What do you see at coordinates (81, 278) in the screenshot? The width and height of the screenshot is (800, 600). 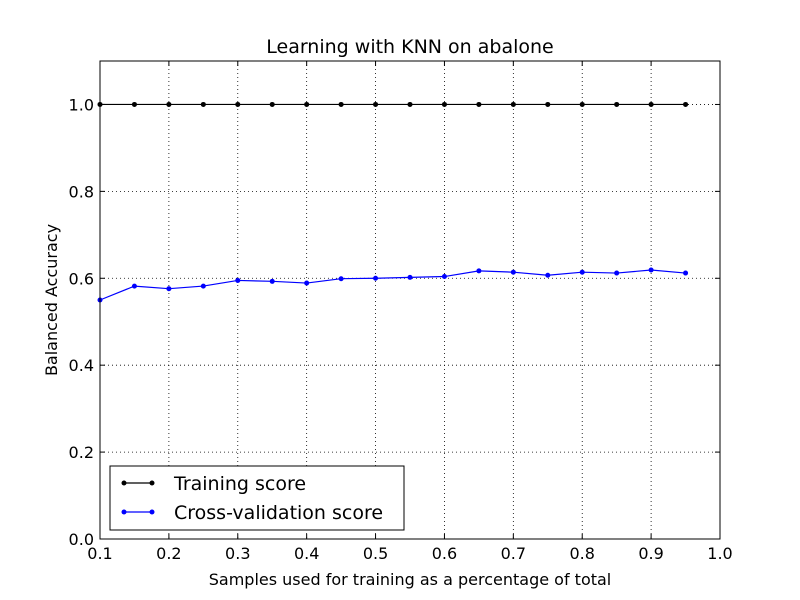 I see `y-tick-label: 0.6` at bounding box center [81, 278].